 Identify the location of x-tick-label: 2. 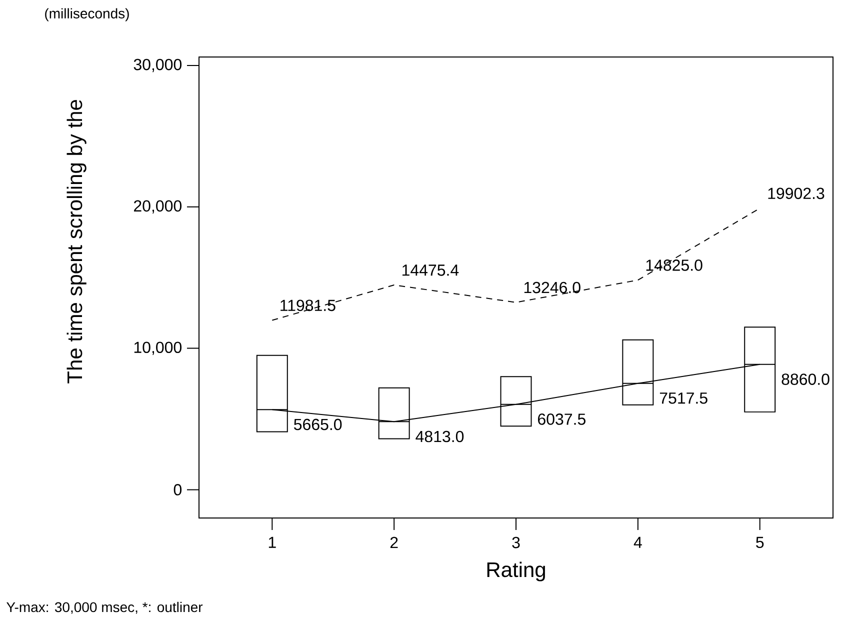
(394, 542).